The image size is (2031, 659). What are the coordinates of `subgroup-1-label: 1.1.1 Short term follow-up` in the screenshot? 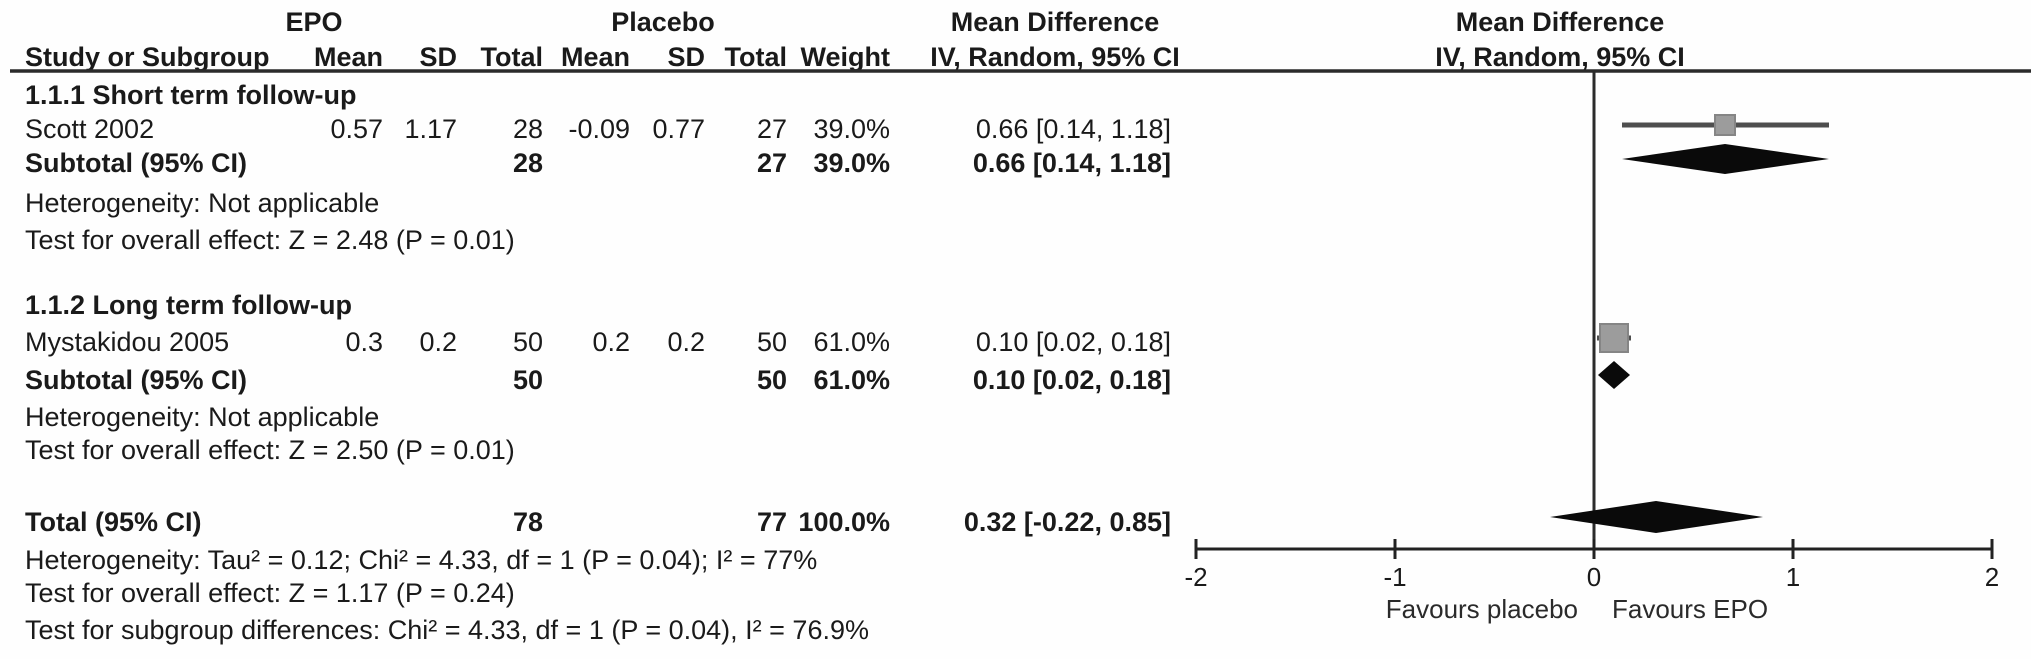 It's located at (191, 95).